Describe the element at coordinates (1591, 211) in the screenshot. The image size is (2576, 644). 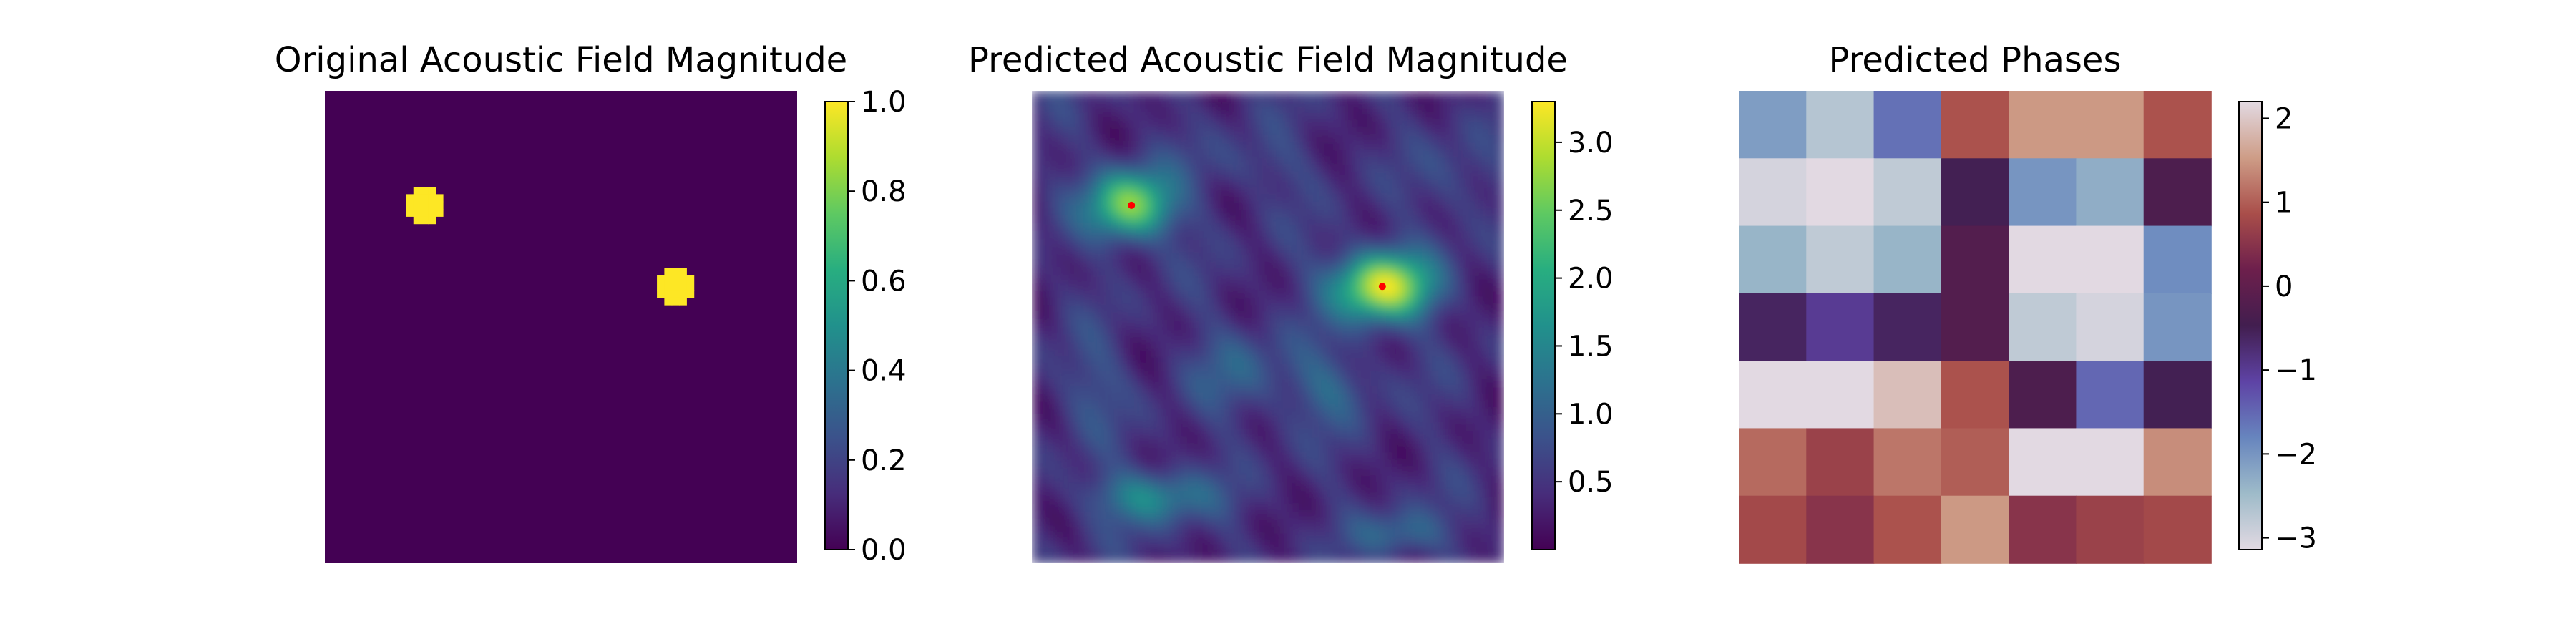
I see `colorbar-tick-label: 2.5` at that location.